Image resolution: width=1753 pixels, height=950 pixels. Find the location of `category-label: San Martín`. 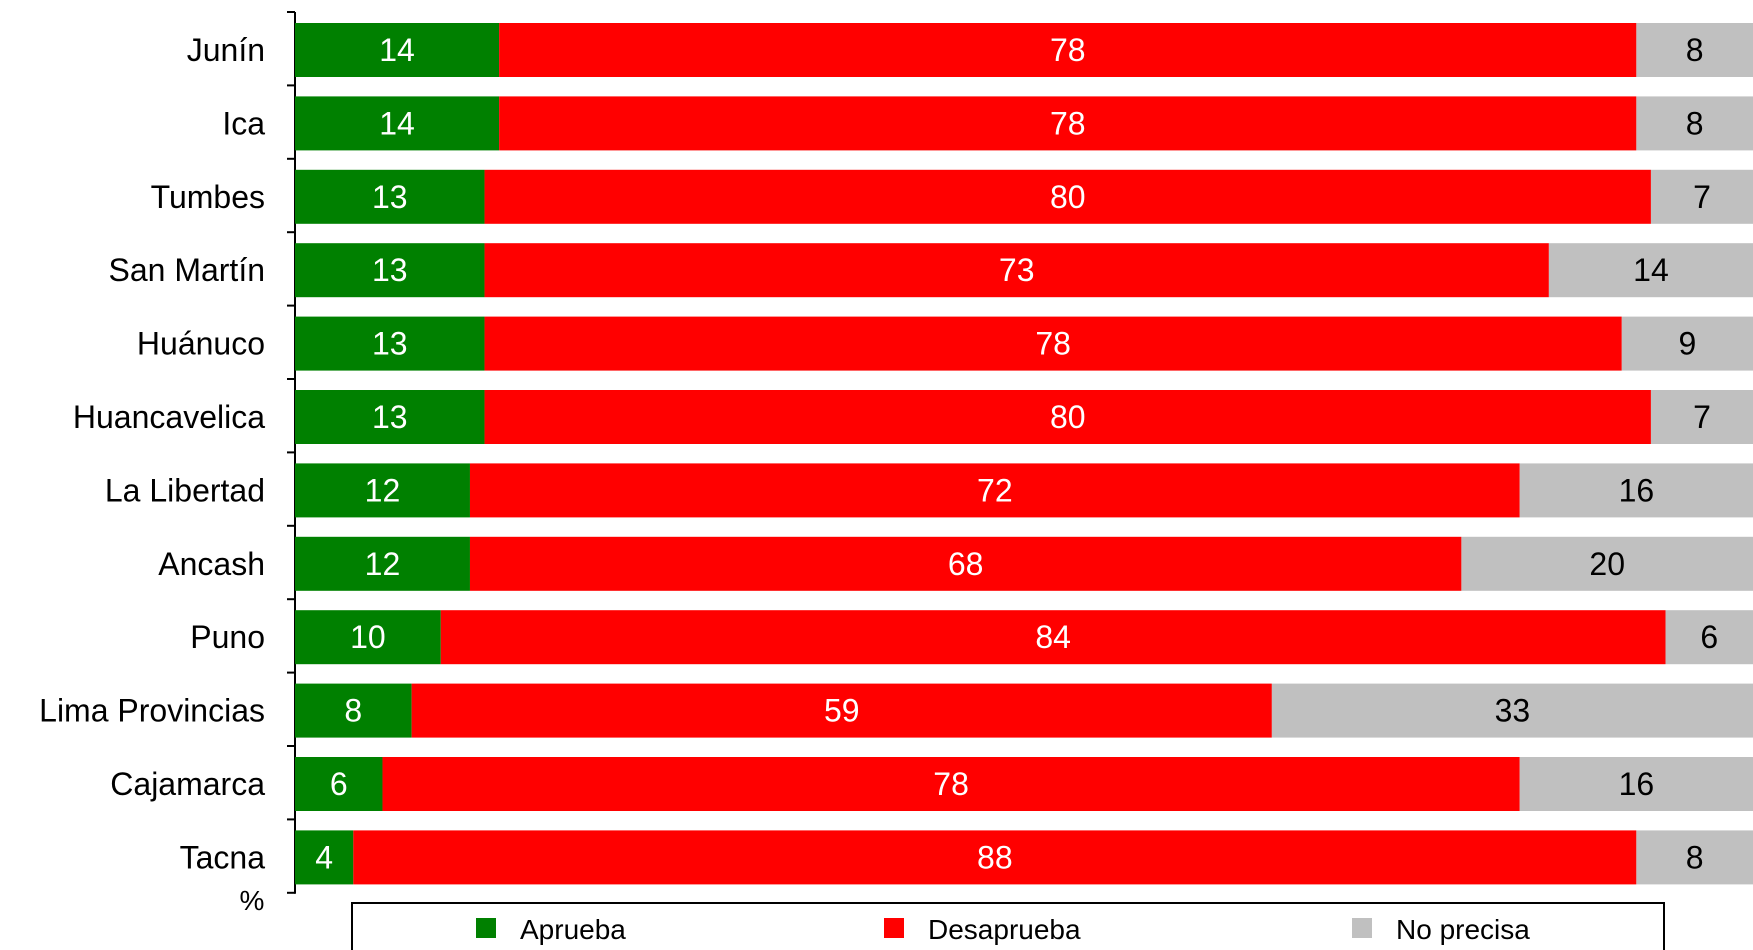

category-label: San Martín is located at coordinates (186, 270).